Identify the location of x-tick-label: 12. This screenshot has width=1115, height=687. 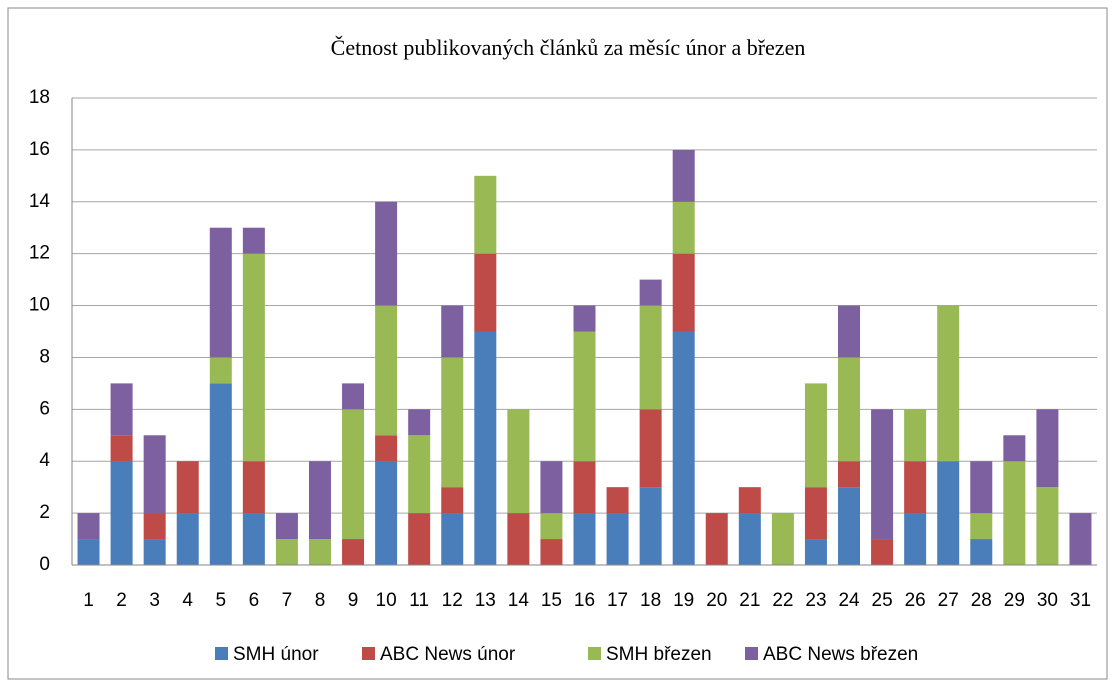
(452, 600).